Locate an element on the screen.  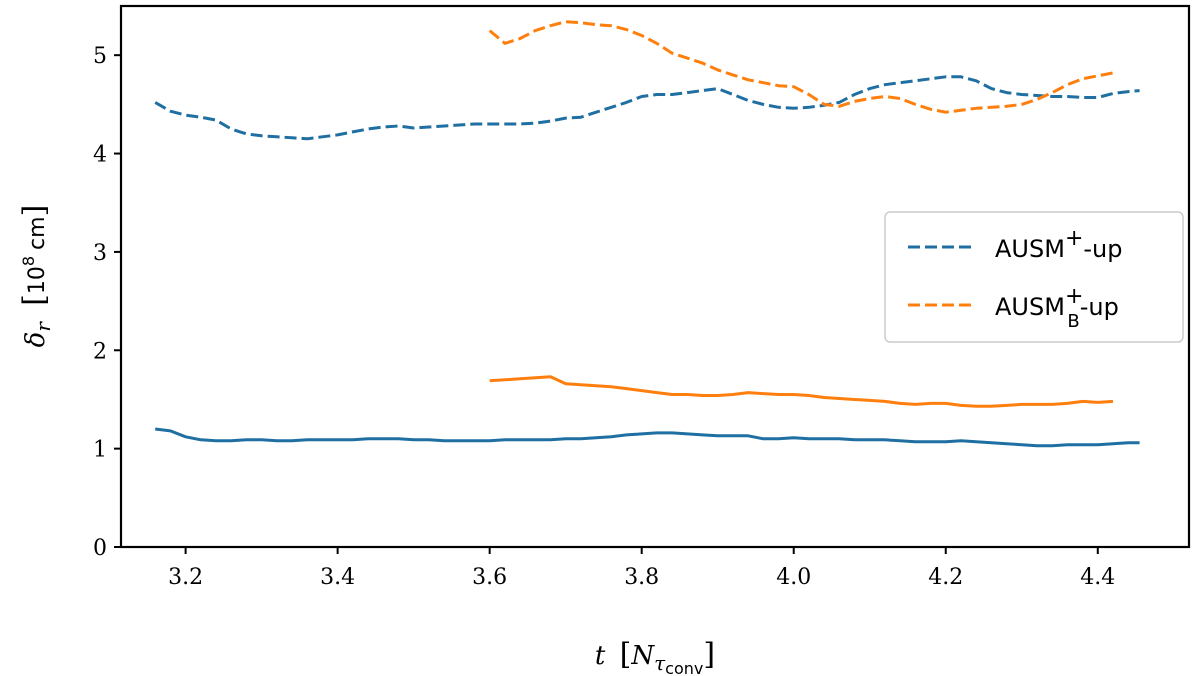
x-tick-label: 3.6 is located at coordinates (489, 577).